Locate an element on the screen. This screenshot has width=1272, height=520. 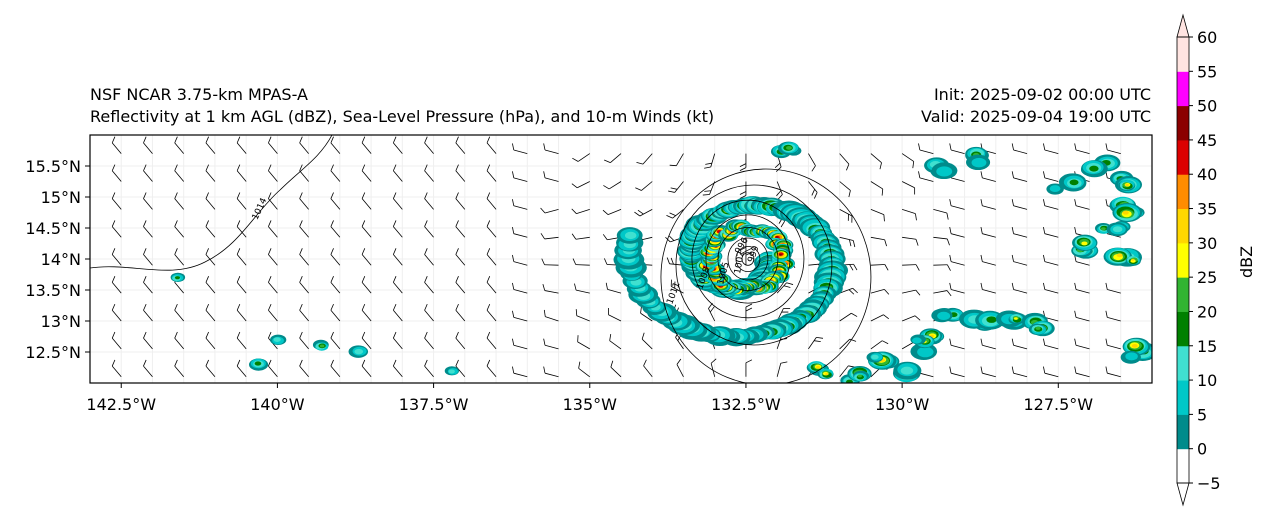
colorbar-tick-label: 0 is located at coordinates (1202, 449).